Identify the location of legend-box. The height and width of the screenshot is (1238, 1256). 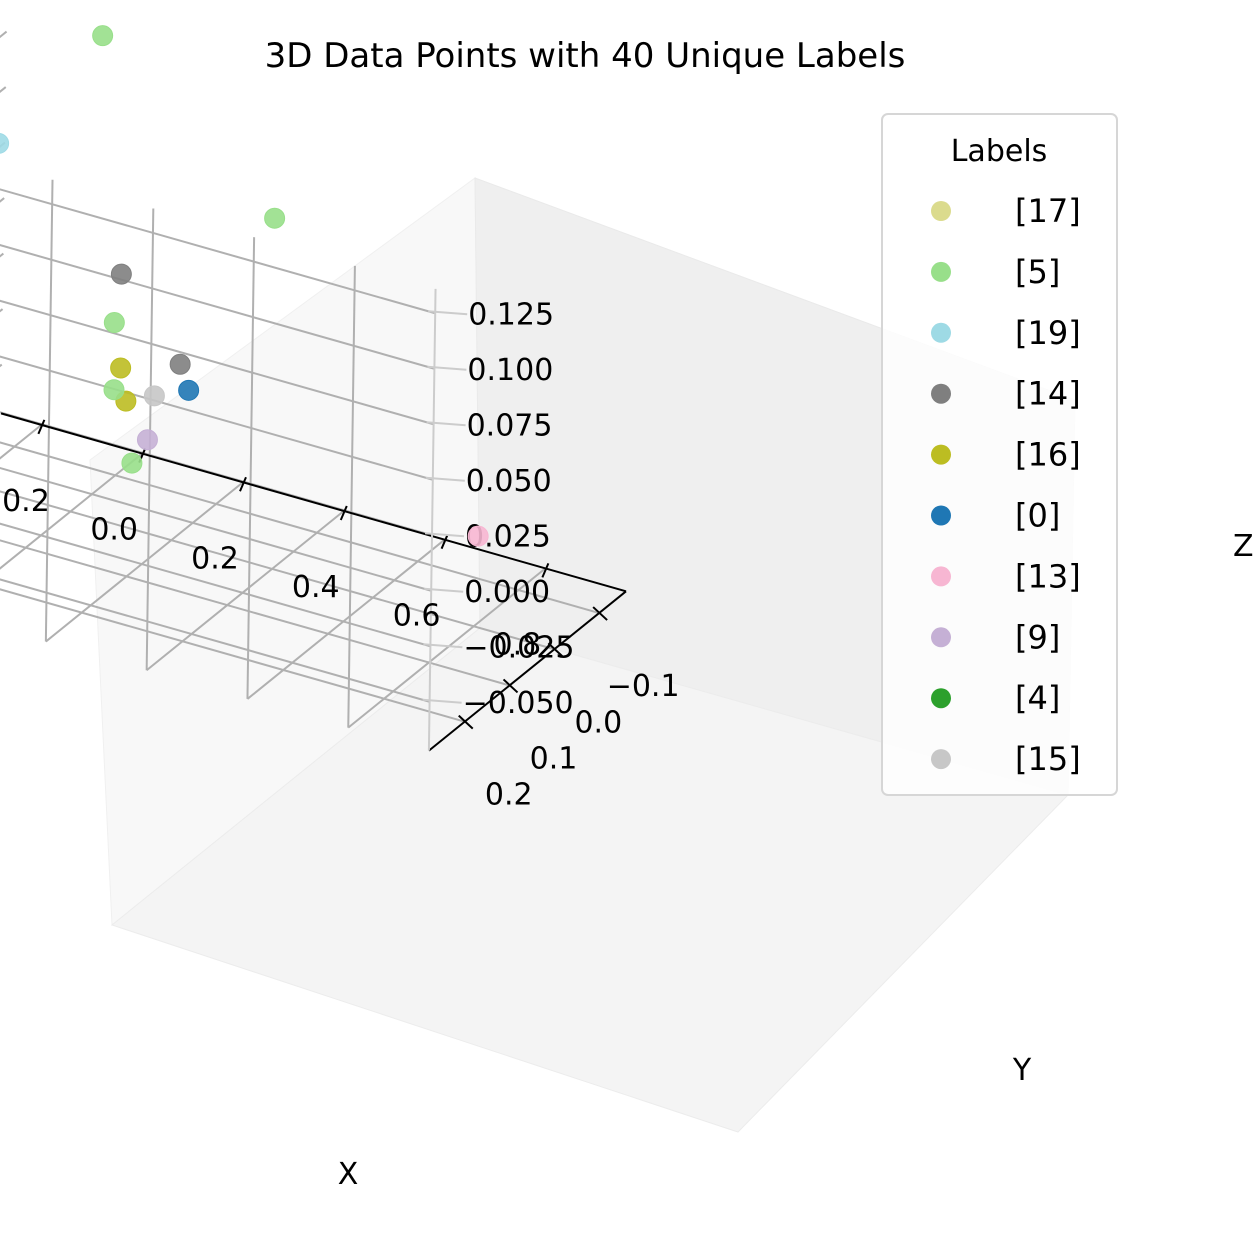
(999, 454).